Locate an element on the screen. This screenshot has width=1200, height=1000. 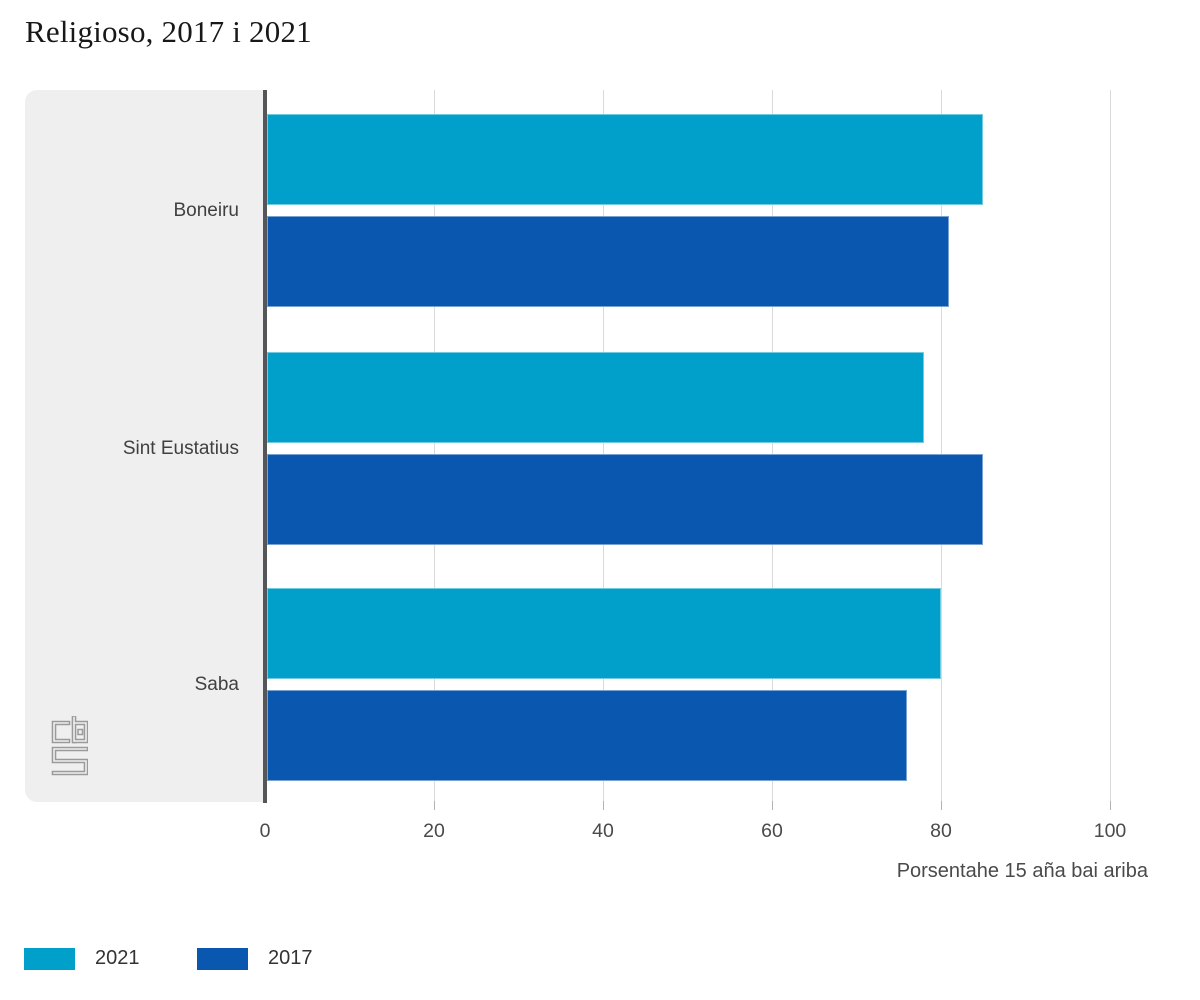
category-panel is located at coordinates (144, 446).